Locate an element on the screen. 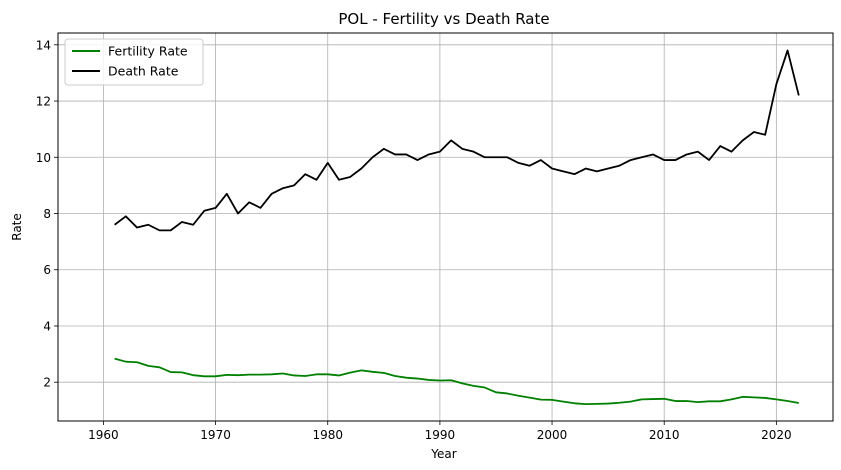  legend: Fertility Rate Death Rate is located at coordinates (134, 62).